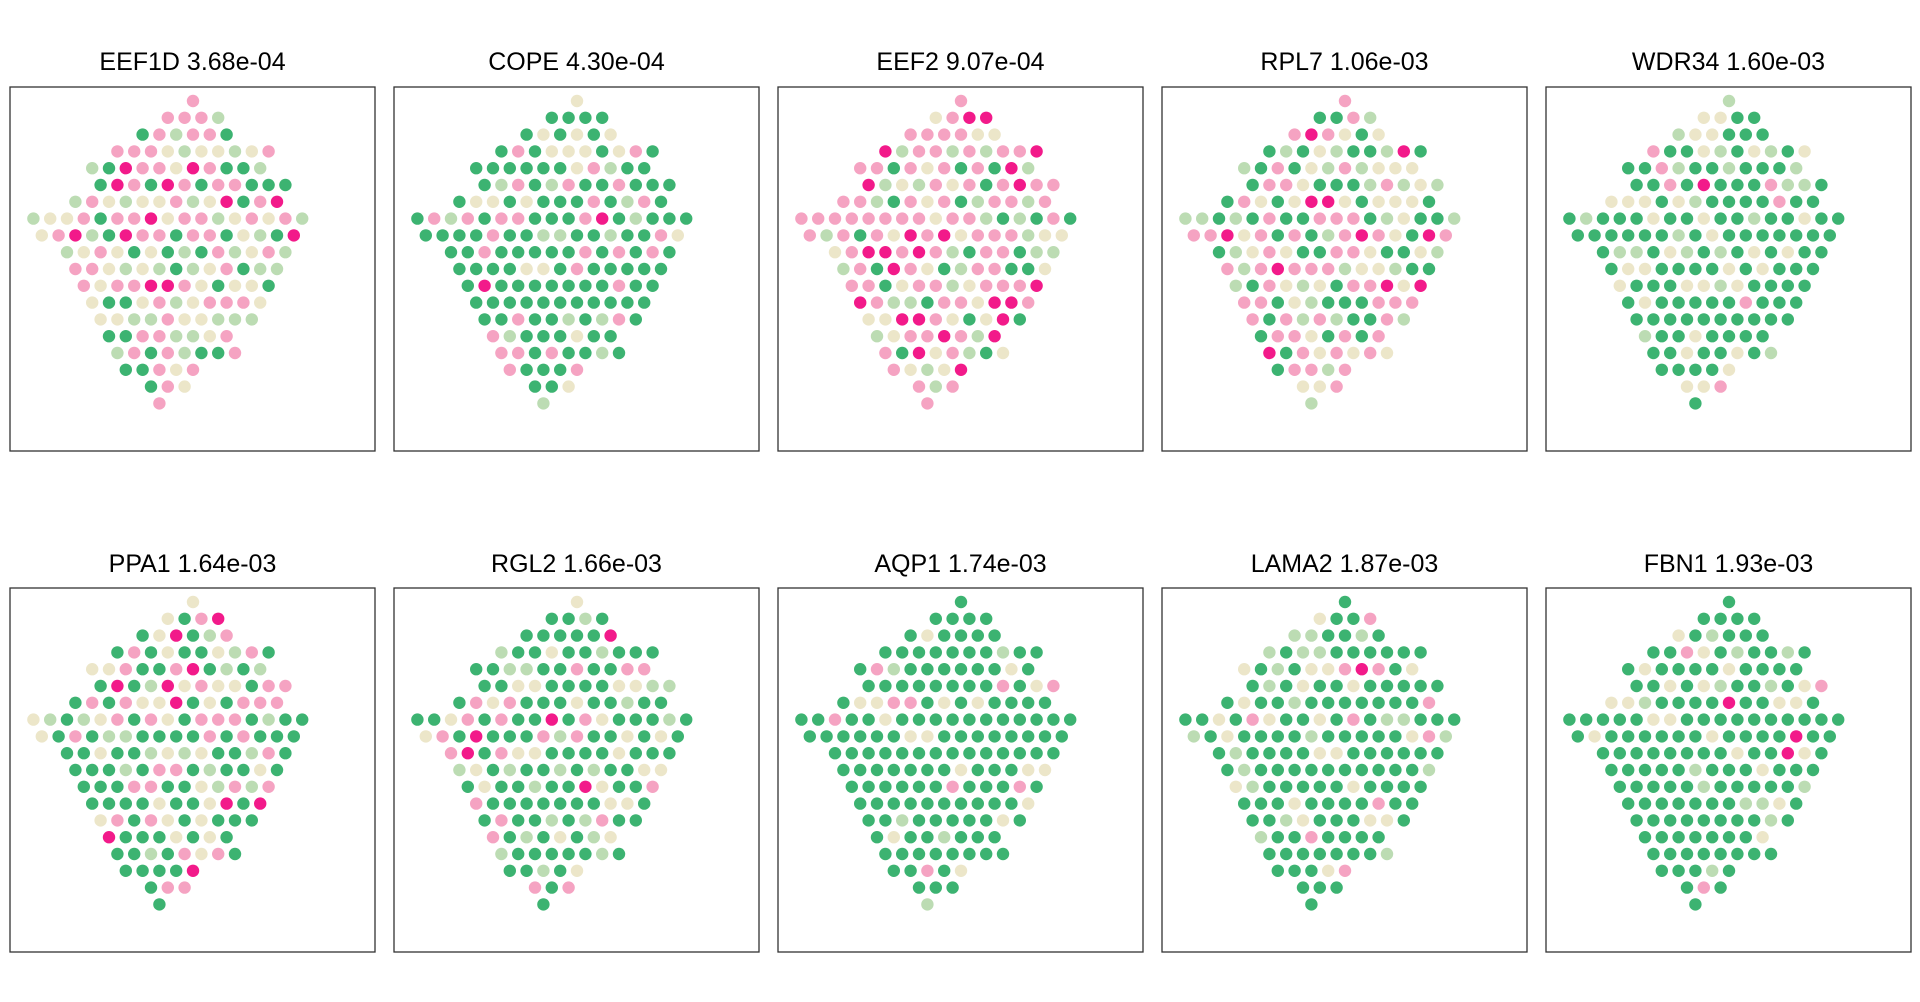 The image size is (1920, 1002). I want to click on panel-title: FBN1 1.93e-03, so click(1729, 564).